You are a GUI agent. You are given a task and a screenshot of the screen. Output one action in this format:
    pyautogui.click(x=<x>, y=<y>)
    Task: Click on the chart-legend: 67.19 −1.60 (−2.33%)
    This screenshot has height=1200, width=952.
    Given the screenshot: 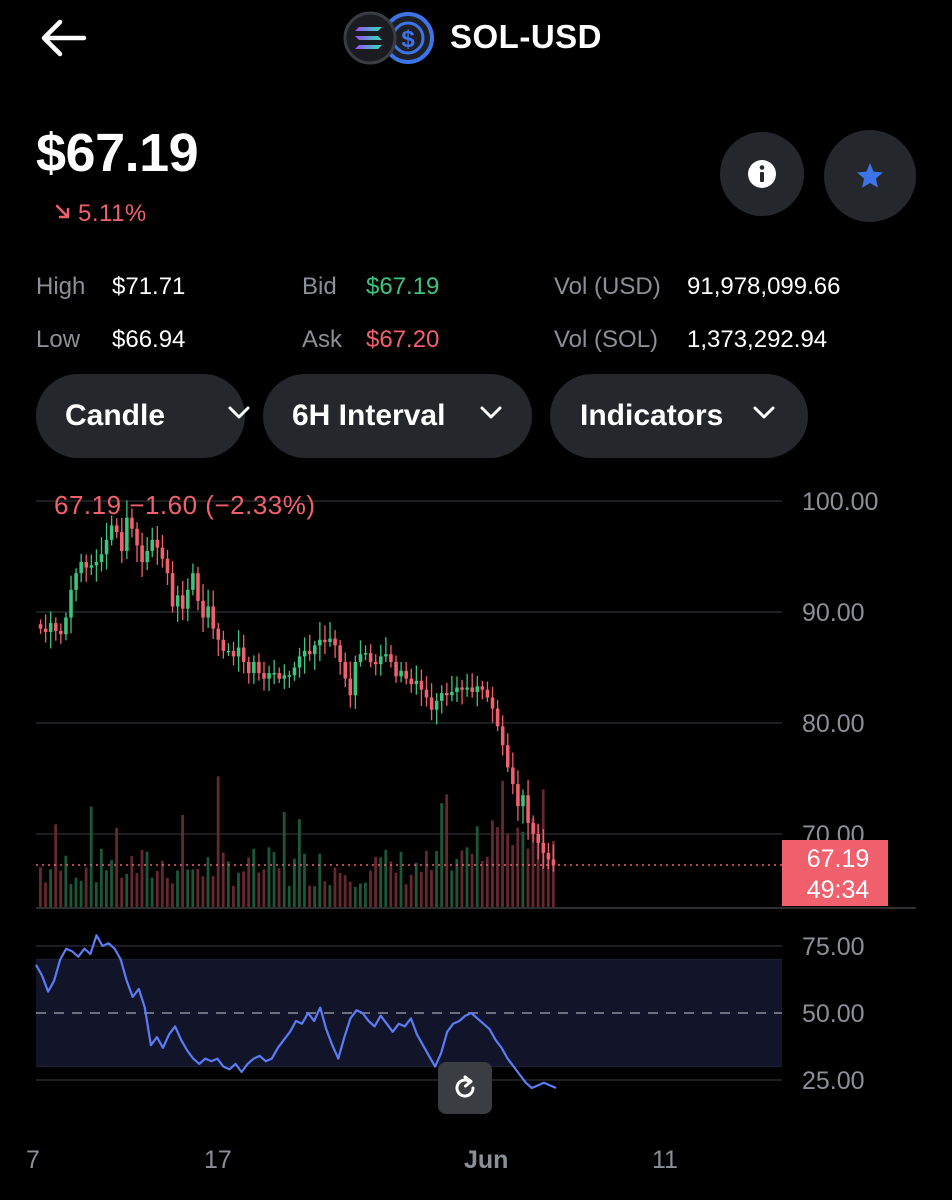 What is the action you would take?
    pyautogui.click(x=185, y=505)
    